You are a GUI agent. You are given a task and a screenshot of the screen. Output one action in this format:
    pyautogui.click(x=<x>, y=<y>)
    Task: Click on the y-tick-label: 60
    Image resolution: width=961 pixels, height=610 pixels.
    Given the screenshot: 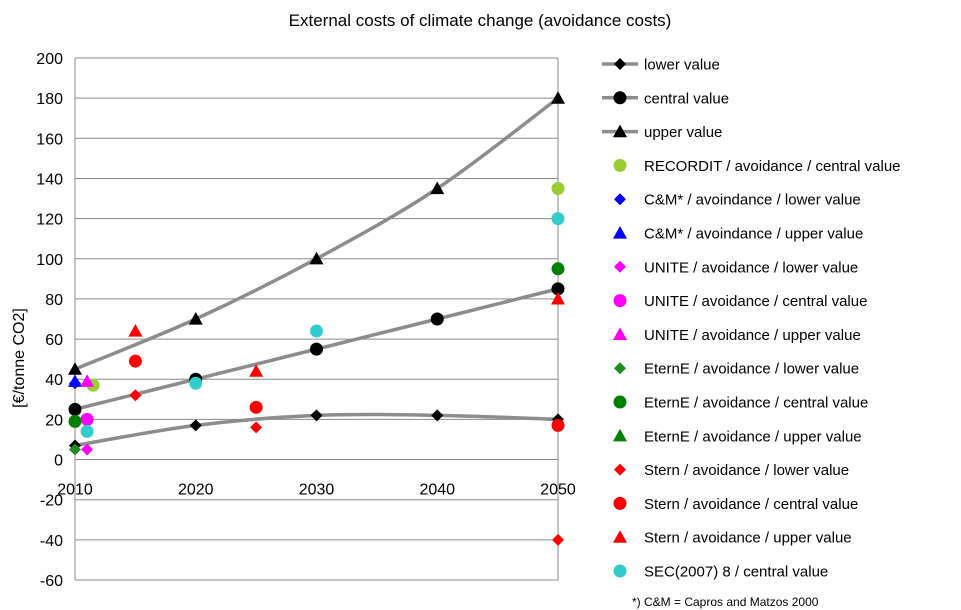 What is the action you would take?
    pyautogui.click(x=54, y=340)
    